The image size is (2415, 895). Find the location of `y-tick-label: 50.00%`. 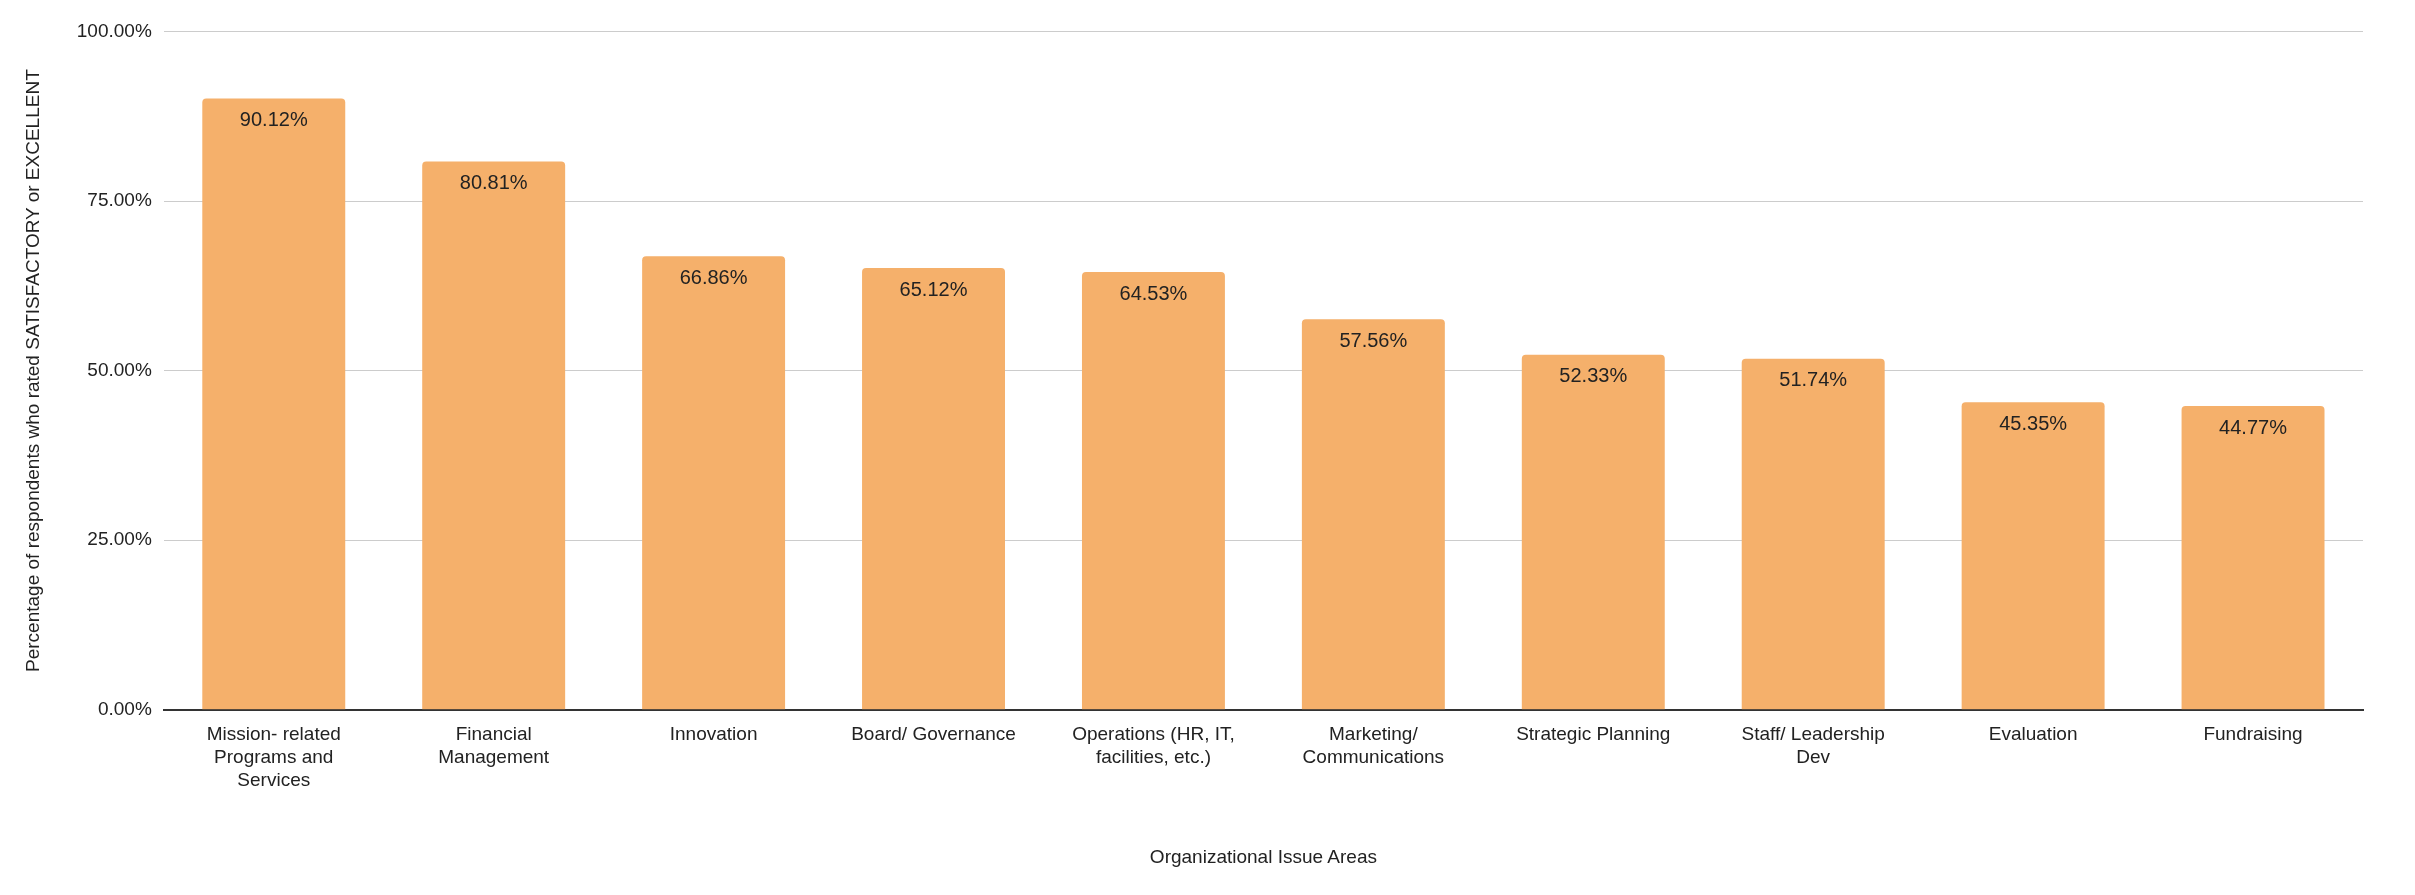

y-tick-label: 50.00% is located at coordinates (119, 369).